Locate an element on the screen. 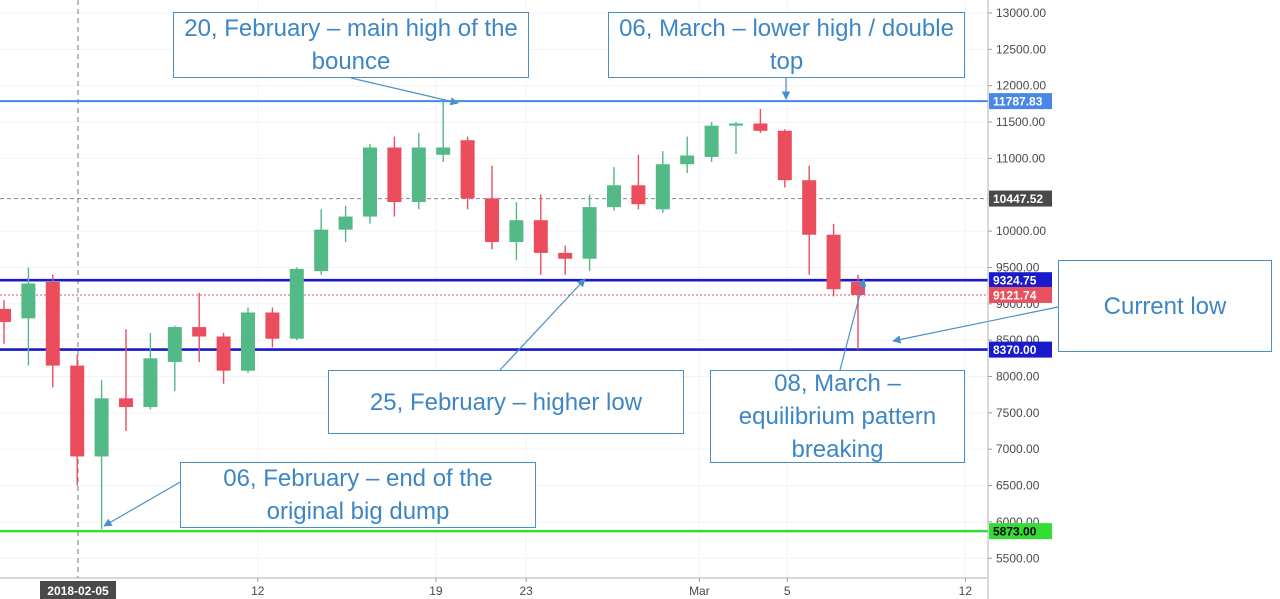  price-badge-label: 10447.52 is located at coordinates (1018, 199).